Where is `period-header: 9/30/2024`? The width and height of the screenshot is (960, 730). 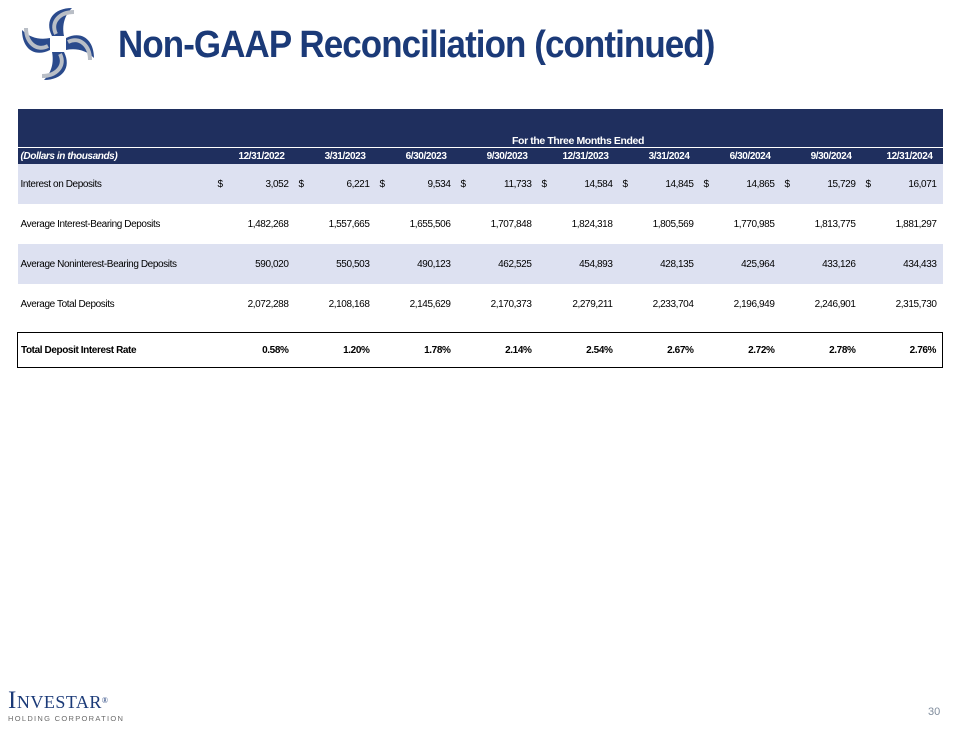
period-header: 9/30/2024 is located at coordinates (821, 155).